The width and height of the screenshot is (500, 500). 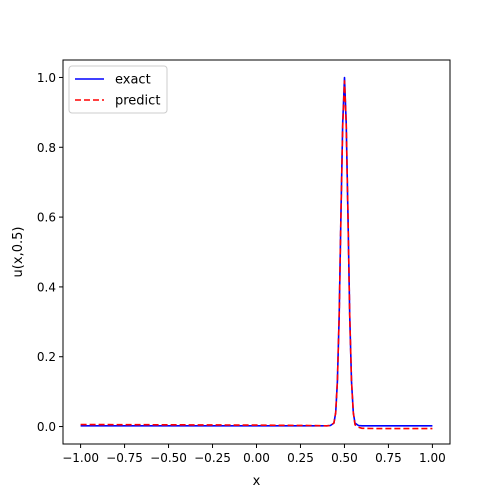 What do you see at coordinates (46, 148) in the screenshot?
I see `y-tick-label: 0.8` at bounding box center [46, 148].